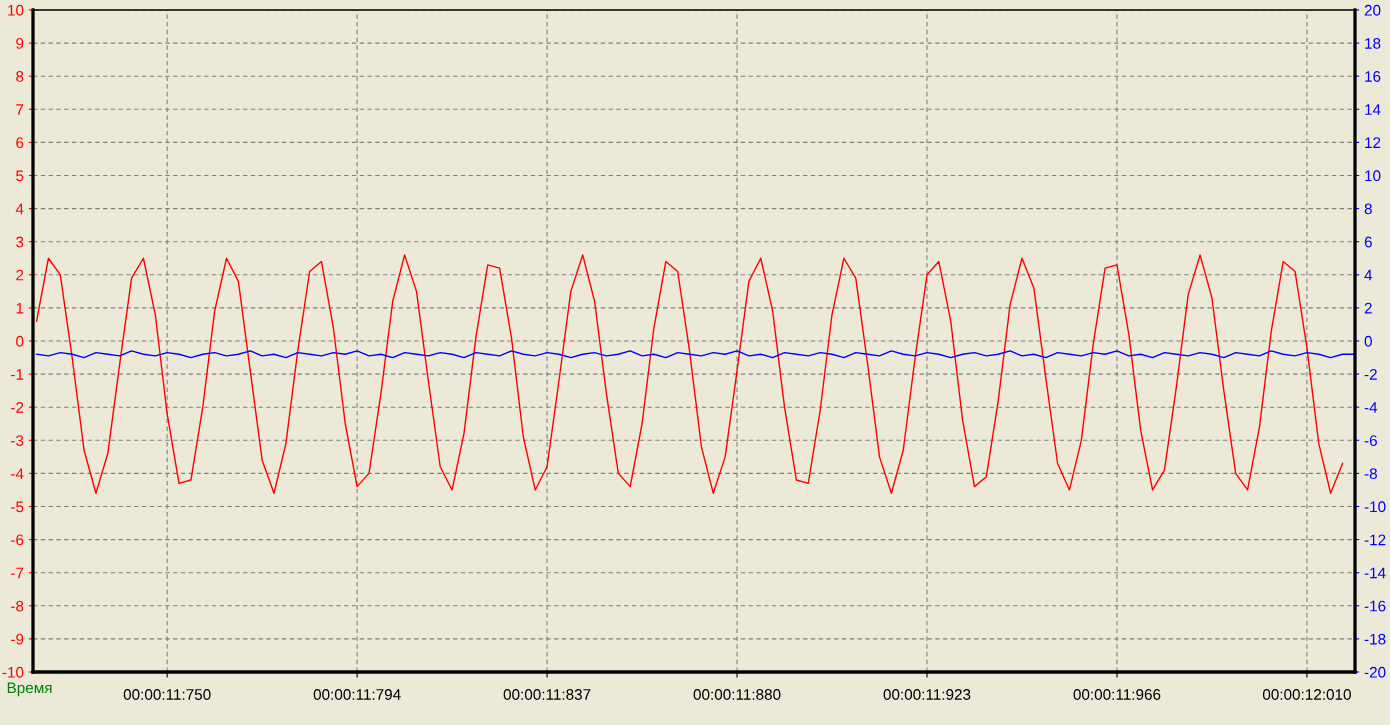 The image size is (1390, 725). What do you see at coordinates (16, 10) in the screenshot?
I see `y-tick-label: 10` at bounding box center [16, 10].